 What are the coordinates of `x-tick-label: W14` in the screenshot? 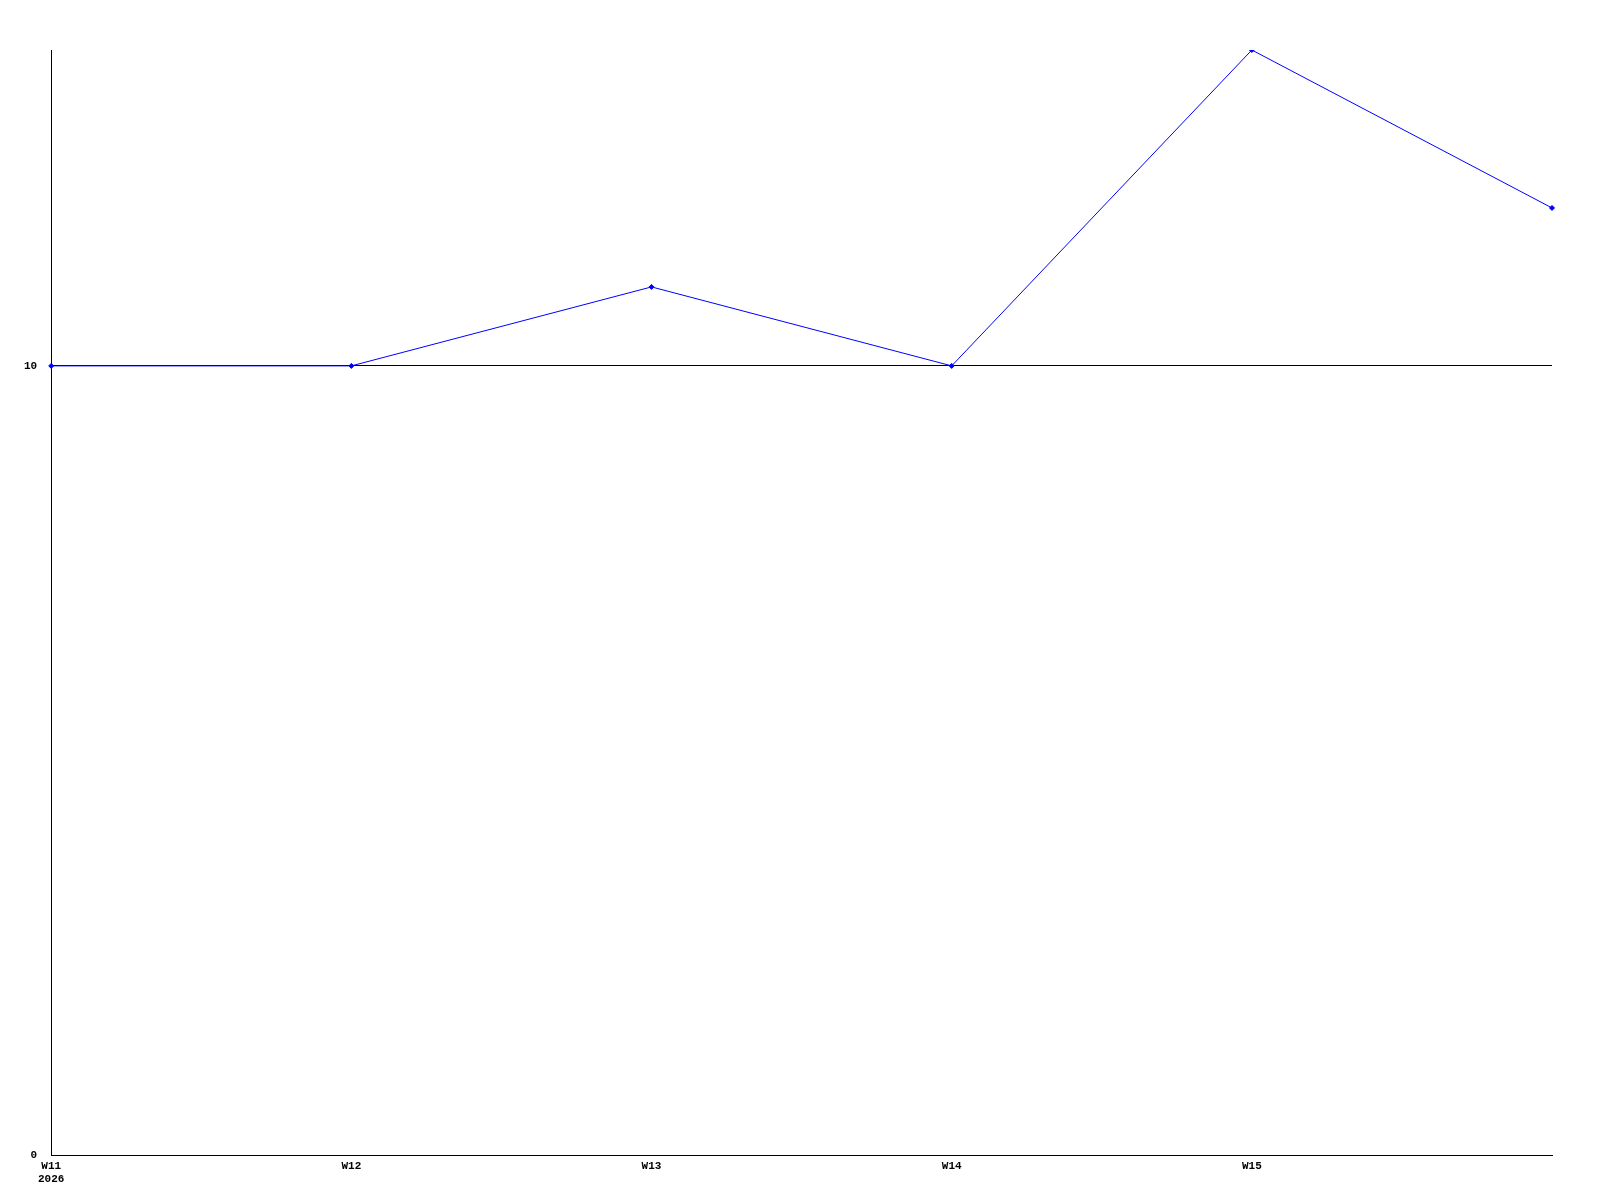 It's located at (951, 1165).